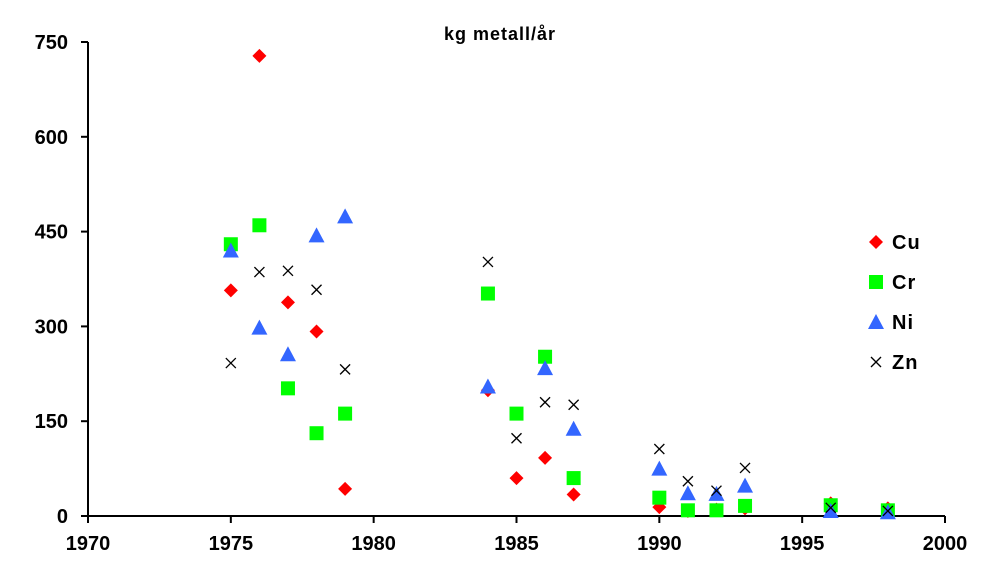 This screenshot has width=984, height=570. I want to click on y-tick-label: 0, so click(62, 517).